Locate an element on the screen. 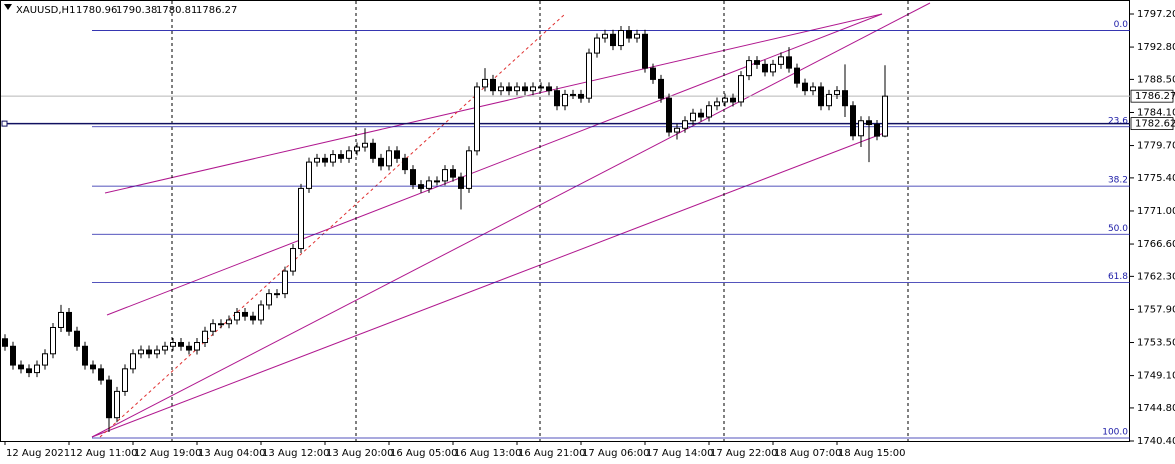 This screenshot has width=1175, height=464. fib-label: 50.0 is located at coordinates (1118, 229).